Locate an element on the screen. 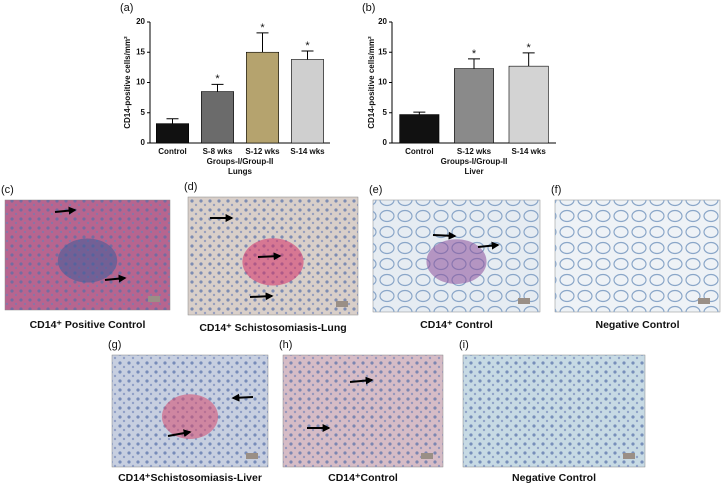 The width and height of the screenshot is (725, 495). panel-label: (e) is located at coordinates (375, 190).